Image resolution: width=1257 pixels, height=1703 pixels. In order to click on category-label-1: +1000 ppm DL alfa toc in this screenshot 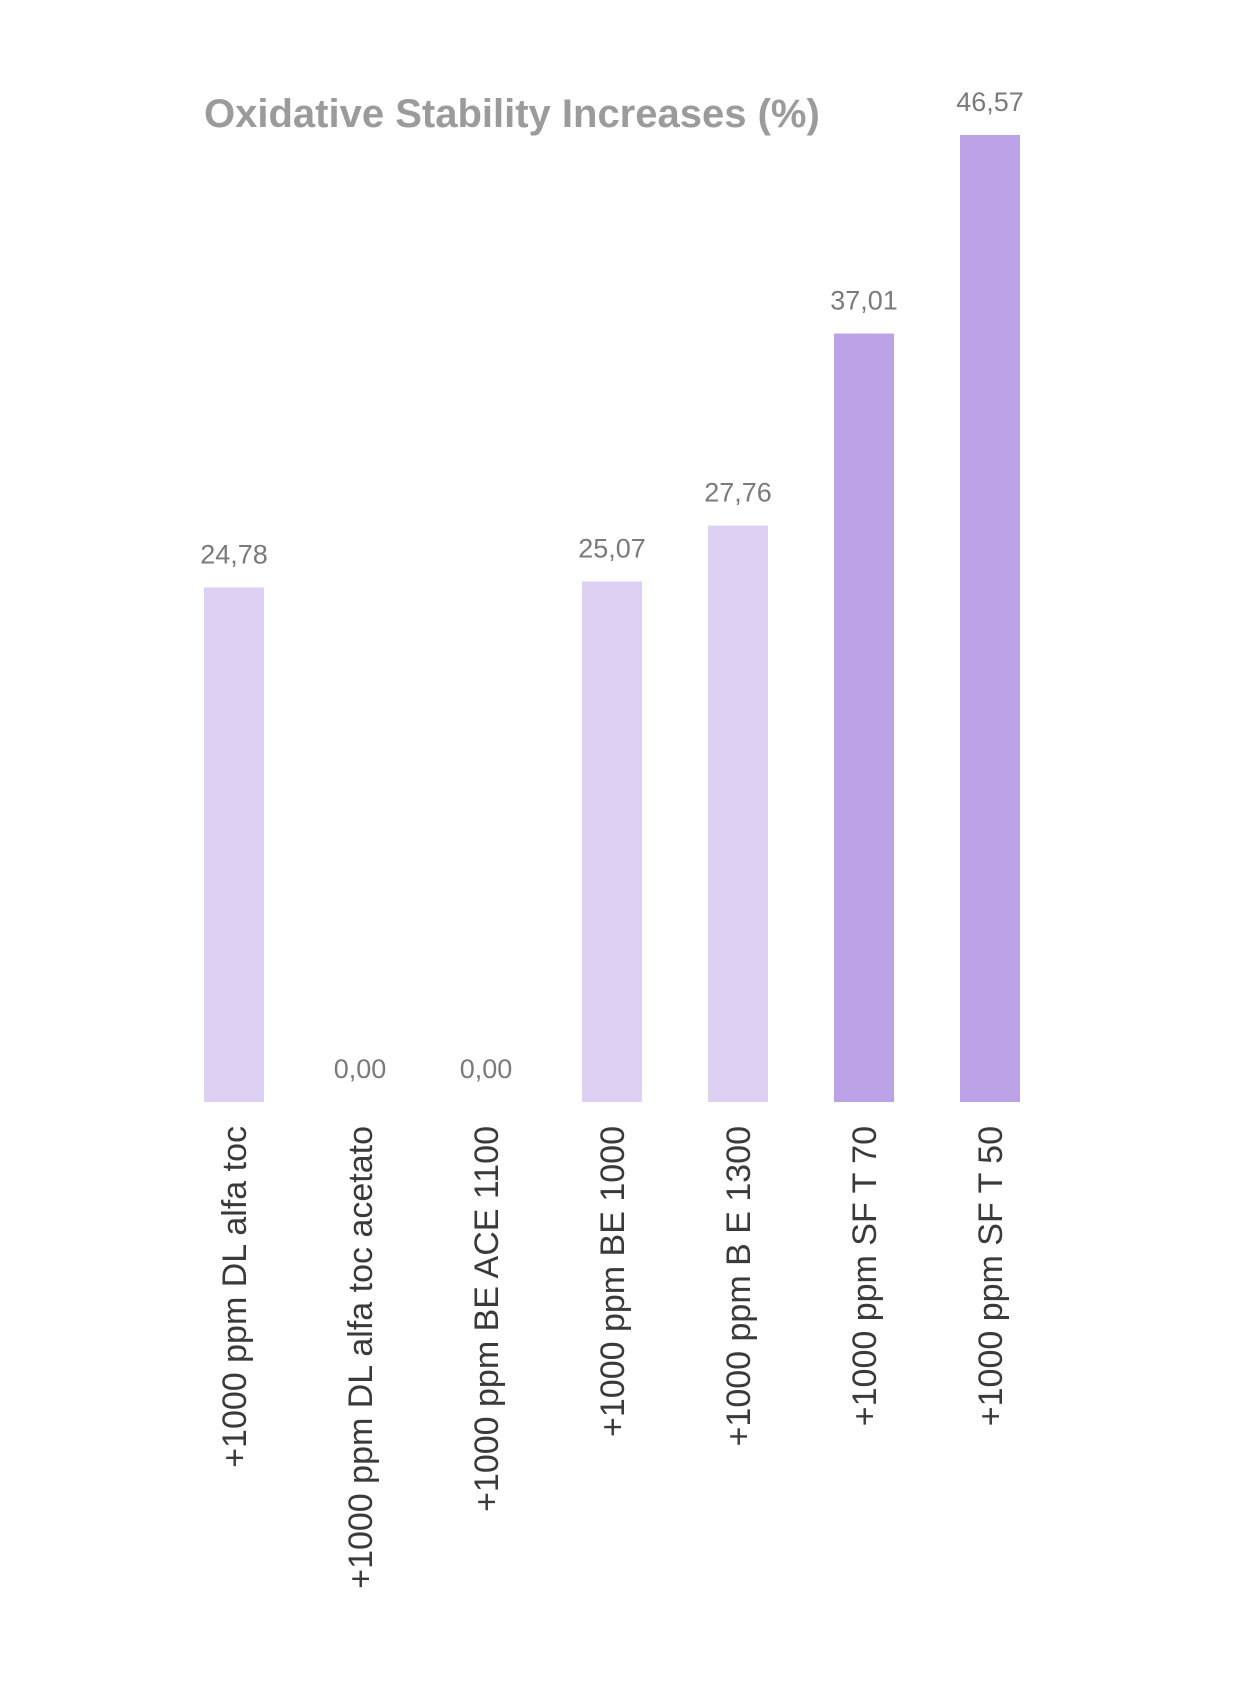, I will do `click(235, 1297)`.